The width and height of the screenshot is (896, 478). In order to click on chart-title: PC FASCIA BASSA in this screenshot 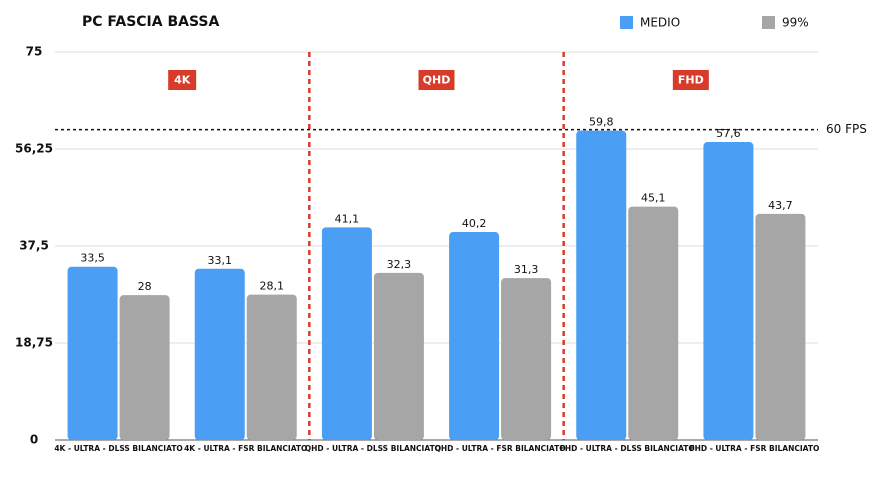, I will do `click(151, 22)`.